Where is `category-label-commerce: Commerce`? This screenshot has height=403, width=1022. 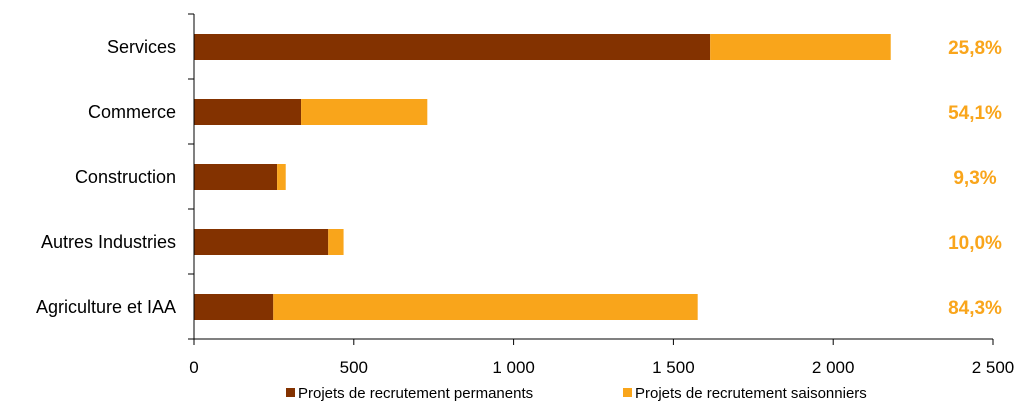
category-label-commerce: Commerce is located at coordinates (132, 112).